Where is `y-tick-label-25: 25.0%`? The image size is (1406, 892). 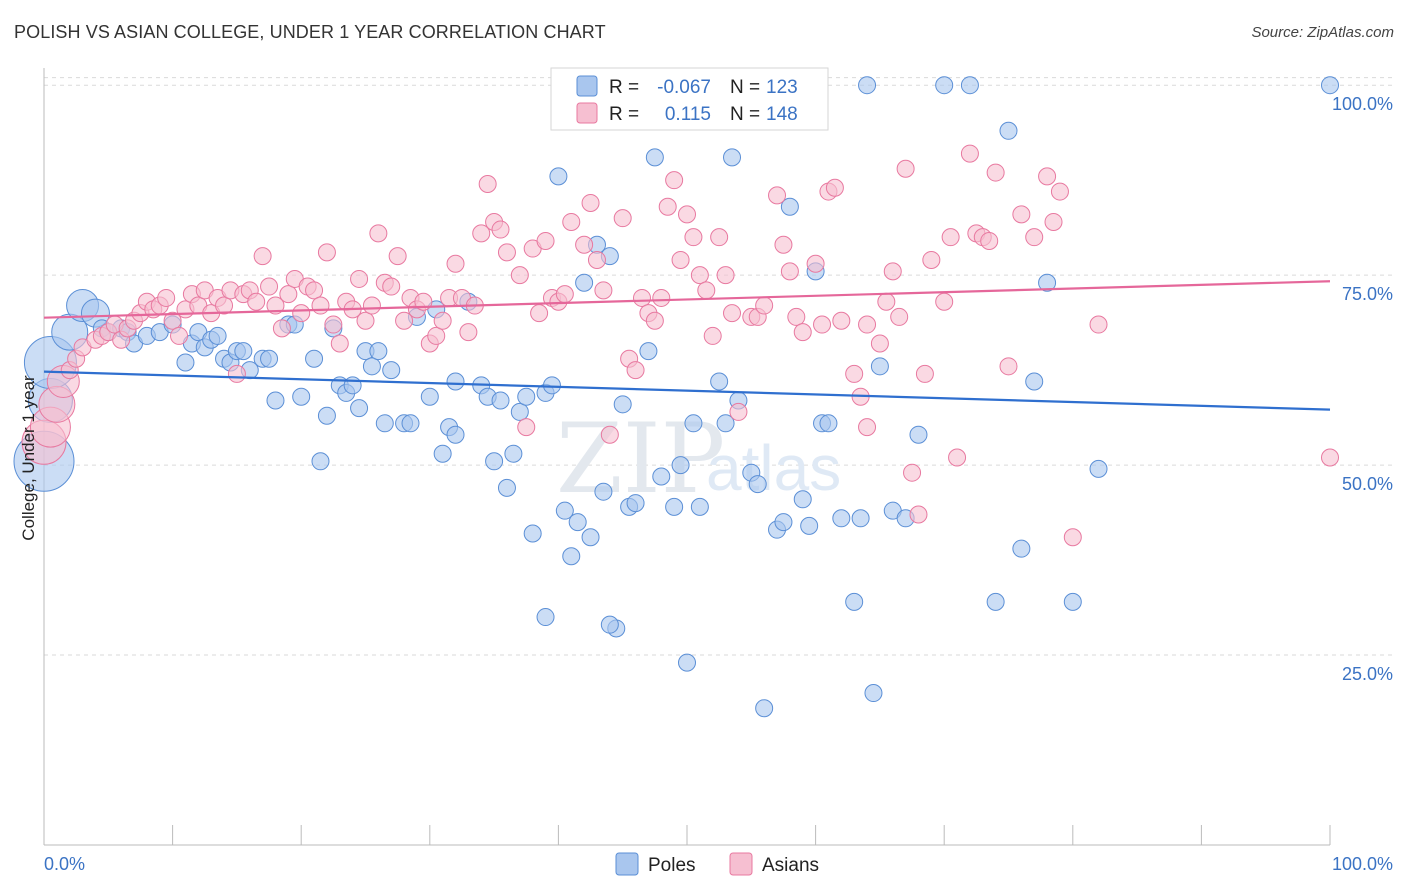 y-tick-label-25: 25.0% is located at coordinates (1367, 674).